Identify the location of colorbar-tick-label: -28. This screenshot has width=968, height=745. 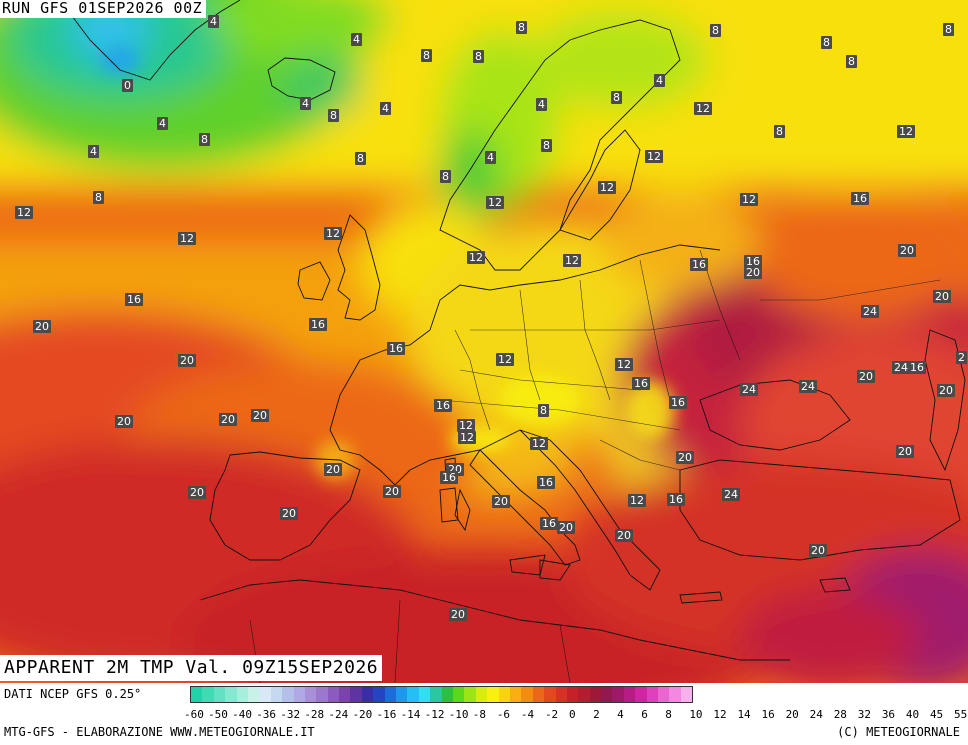
(314, 714).